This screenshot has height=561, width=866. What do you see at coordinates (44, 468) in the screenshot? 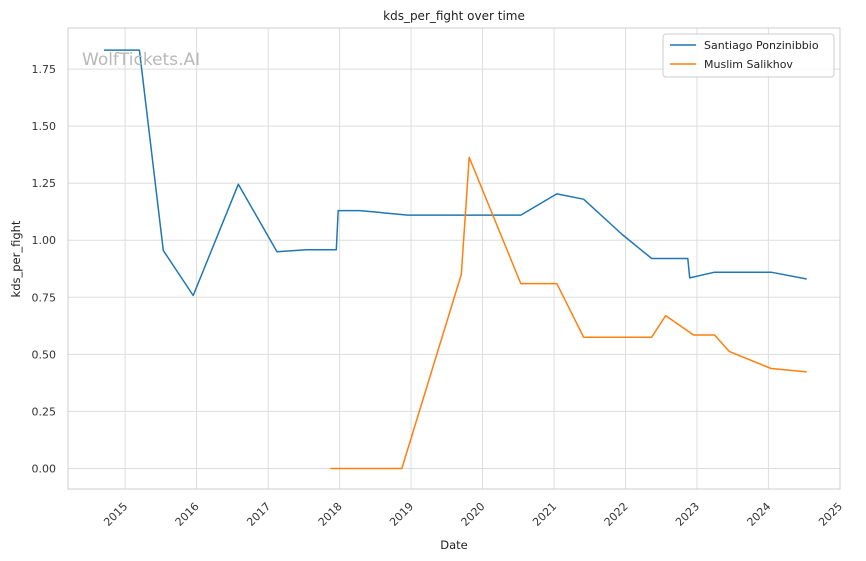
I see `y-tick-label: 0.00` at bounding box center [44, 468].